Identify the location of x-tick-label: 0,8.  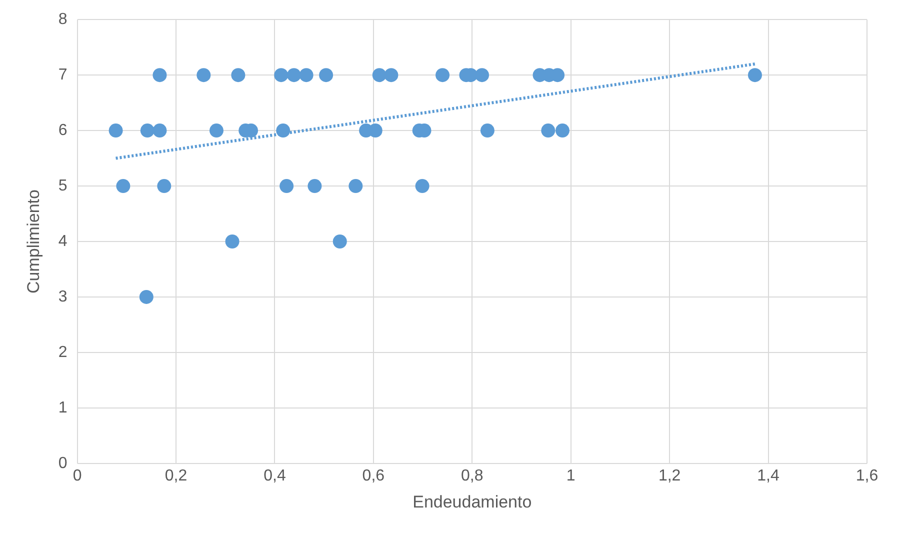
(472, 475).